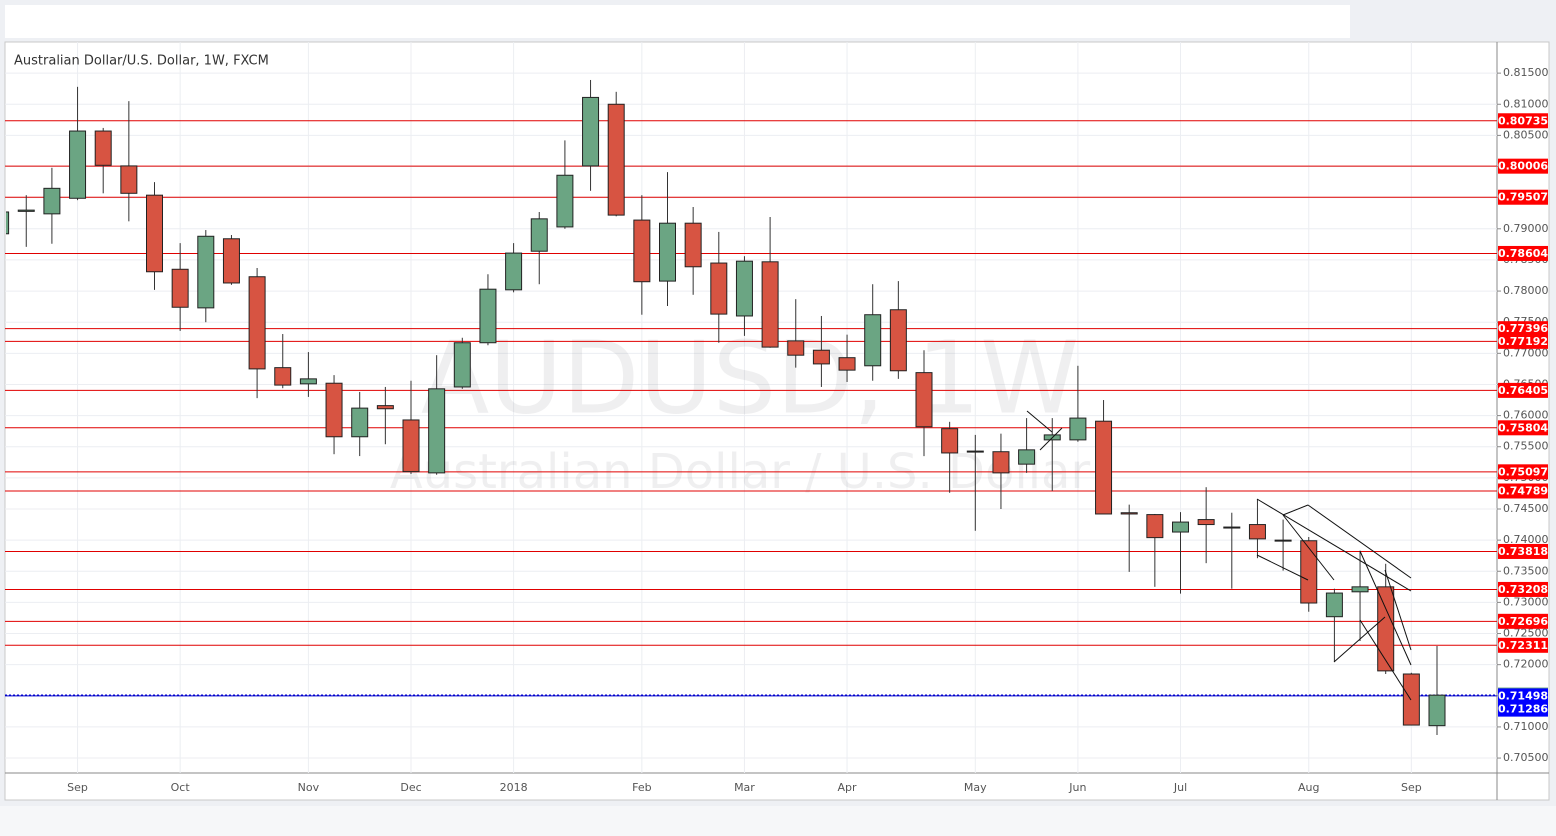 The image size is (1556, 836). I want to click on toolbar, so click(677, 21).